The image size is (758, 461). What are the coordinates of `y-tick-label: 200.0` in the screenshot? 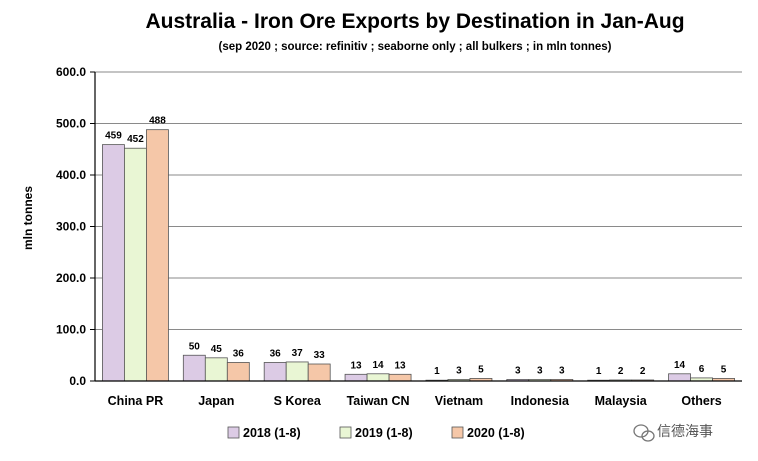 It's located at (71, 278).